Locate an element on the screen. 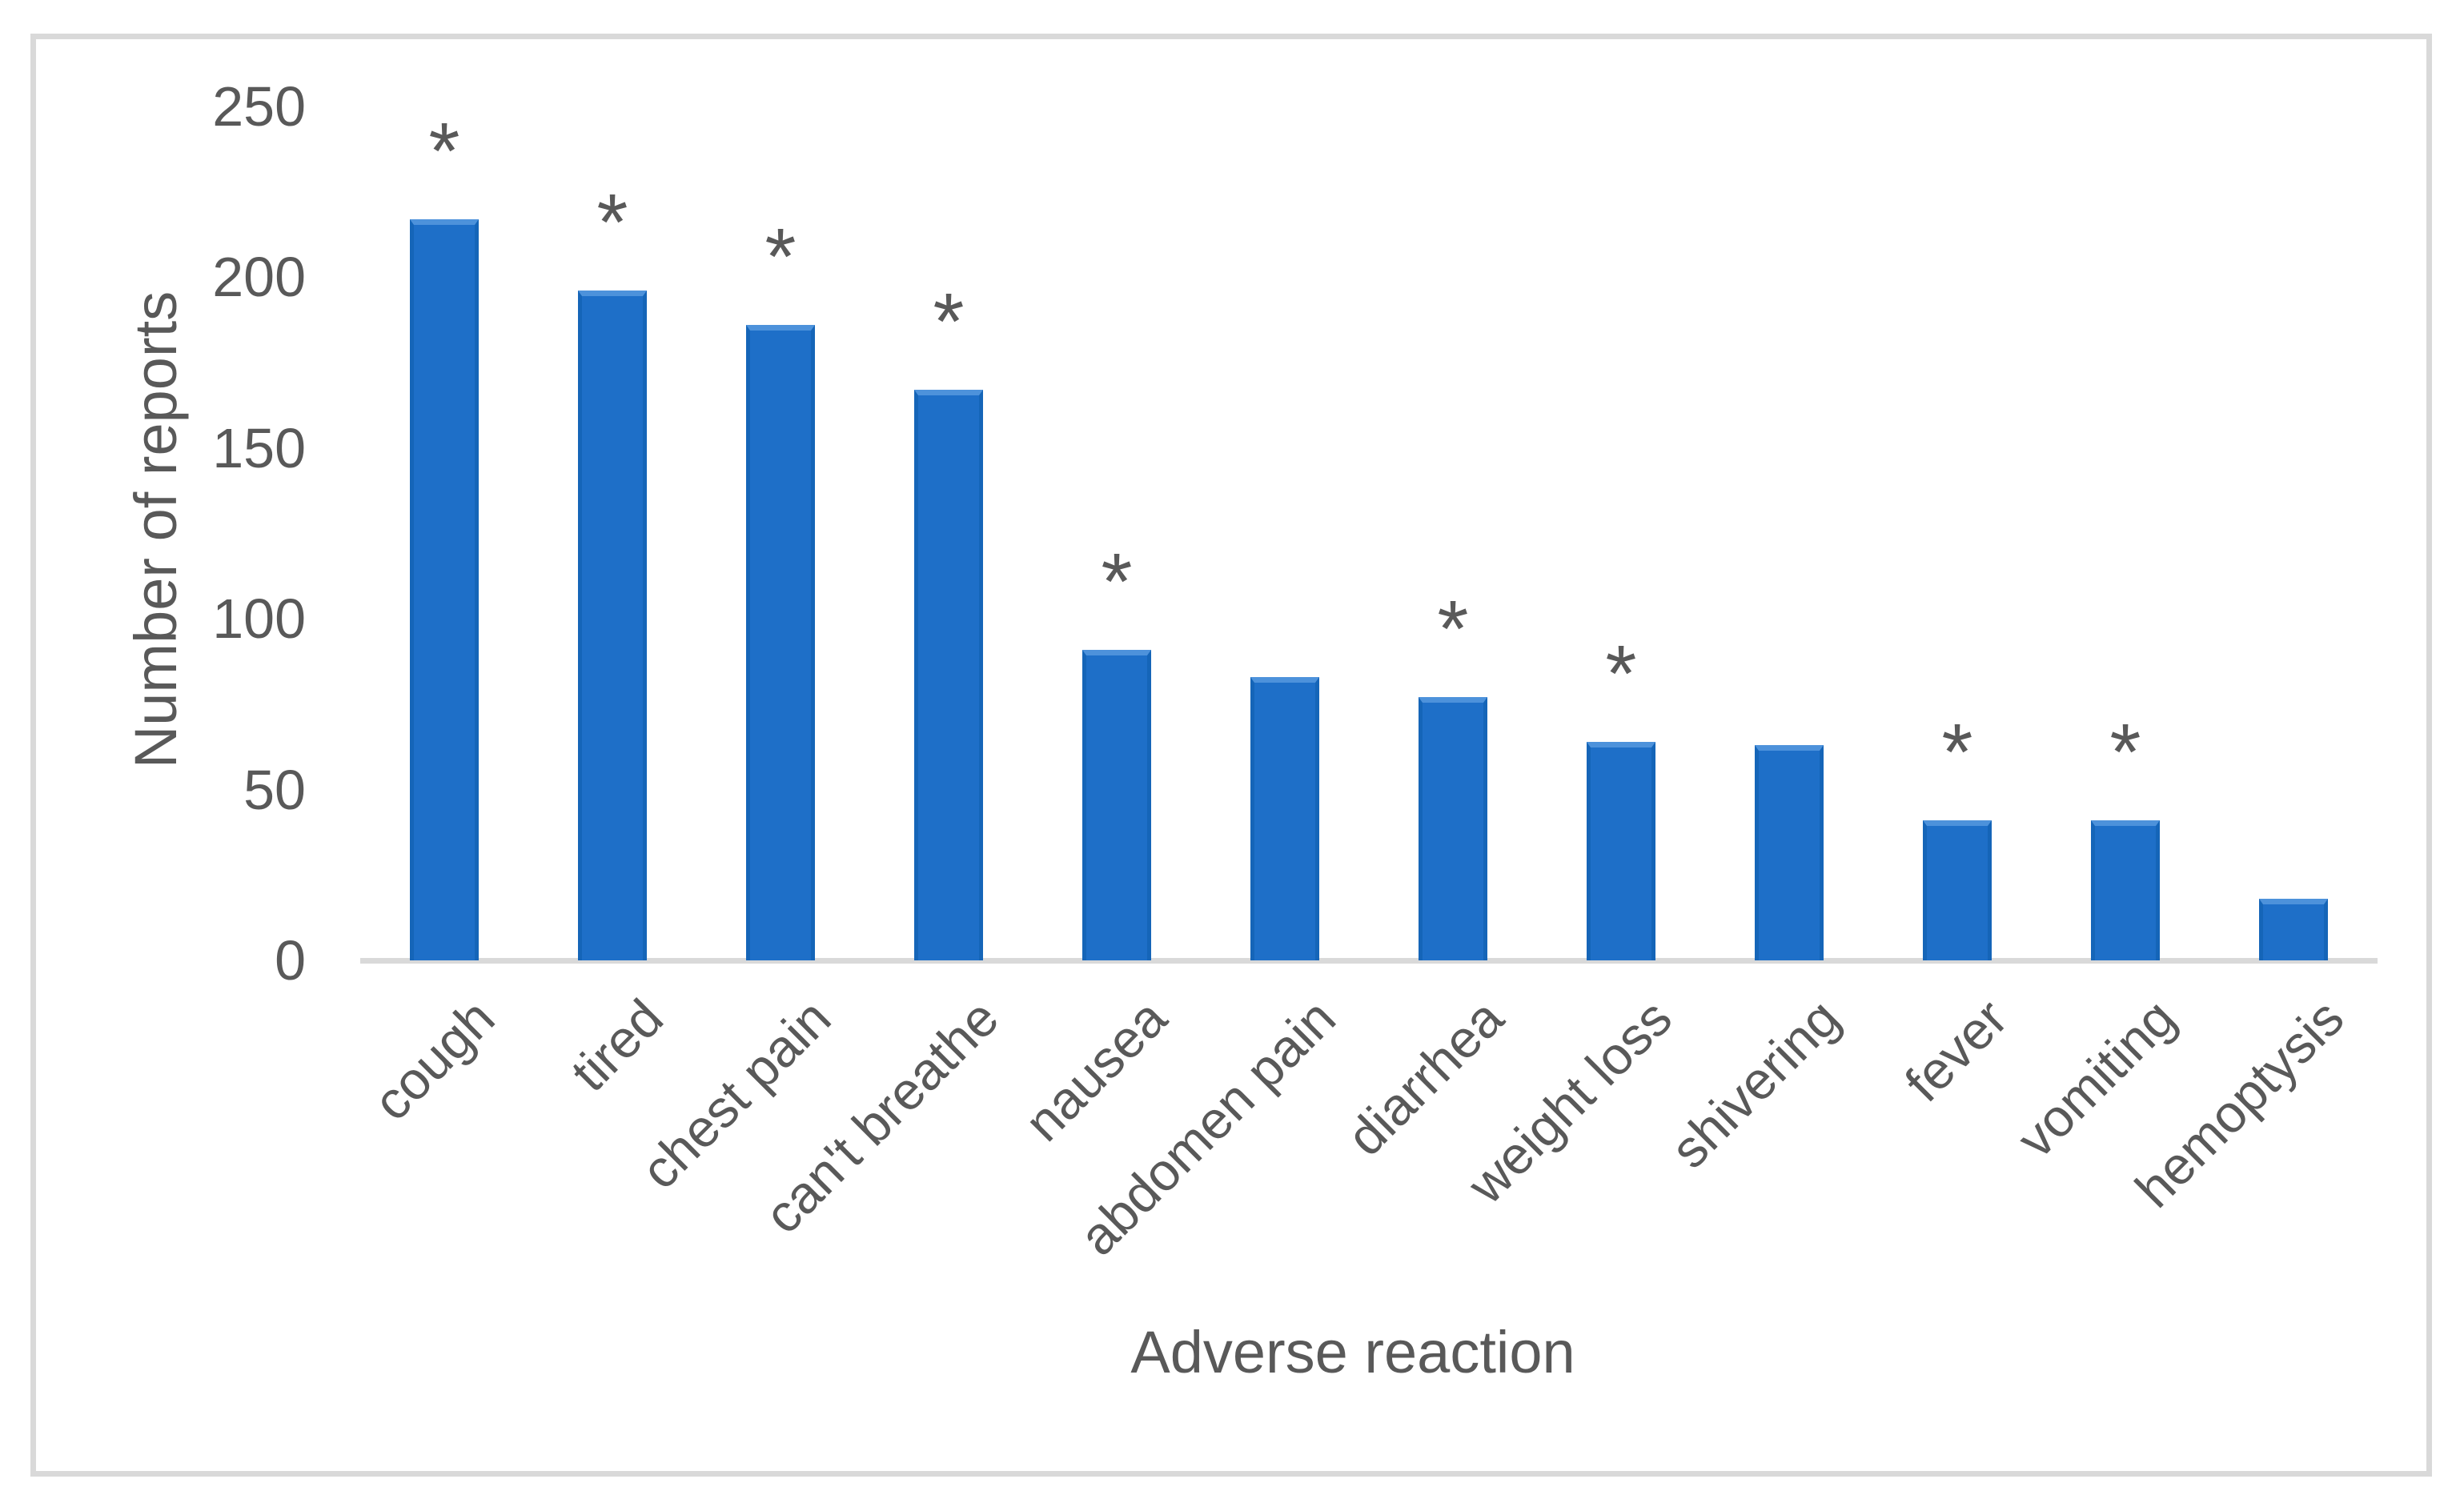 This screenshot has width=2464, height=1507. x-axis-title: Adverse reaction is located at coordinates (1352, 1352).